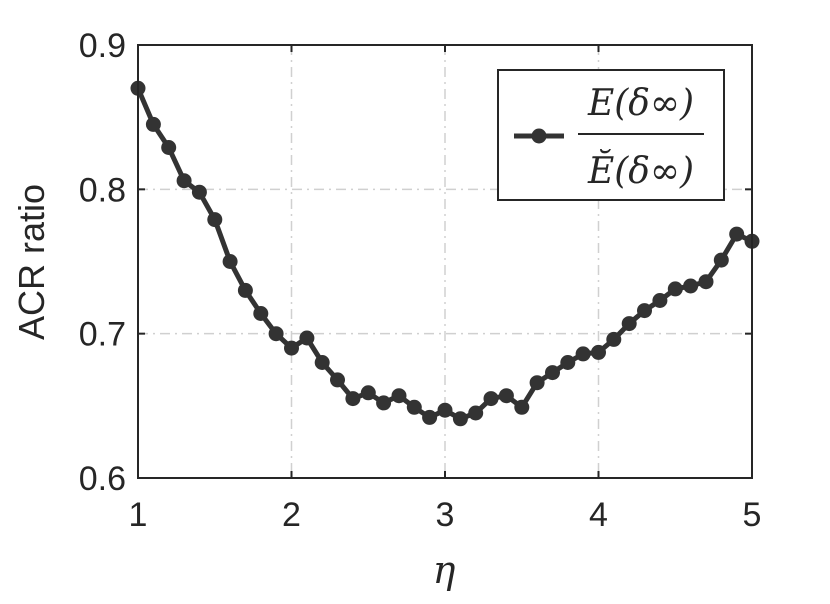 The image size is (830, 604). Describe the element at coordinates (640, 103) in the screenshot. I see `legend-numerator: E(δ∞)` at that location.